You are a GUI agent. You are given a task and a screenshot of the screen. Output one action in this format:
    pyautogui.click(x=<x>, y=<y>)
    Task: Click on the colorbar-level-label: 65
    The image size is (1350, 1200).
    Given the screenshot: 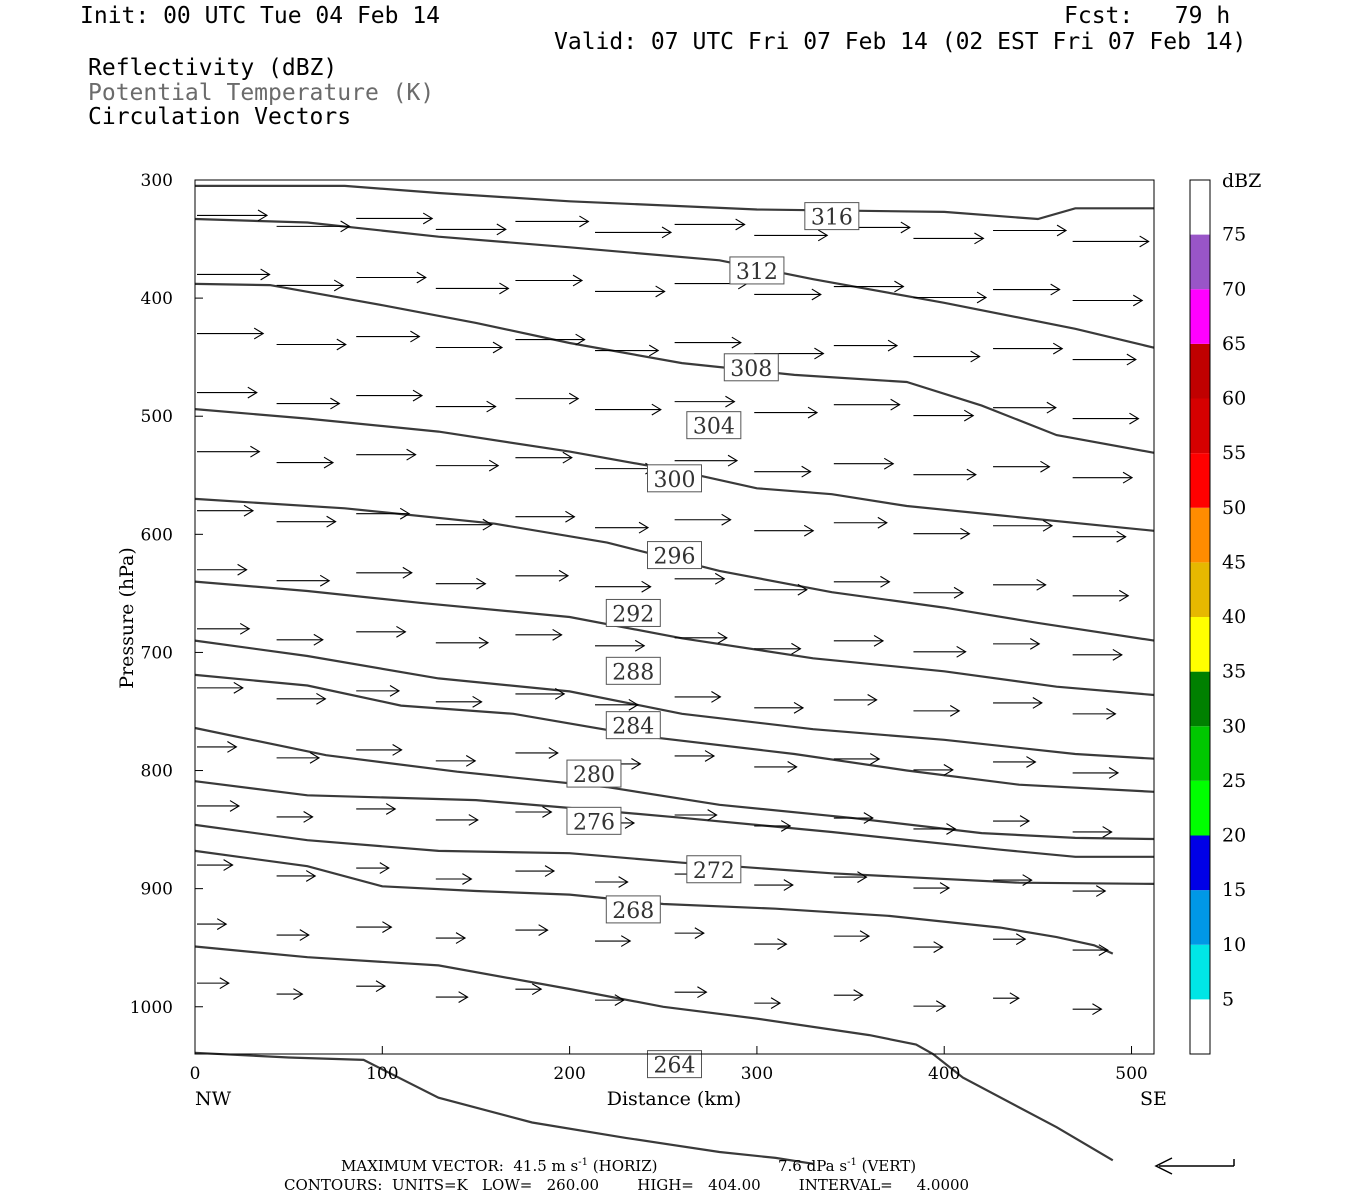 What is the action you would take?
    pyautogui.click(x=1234, y=344)
    